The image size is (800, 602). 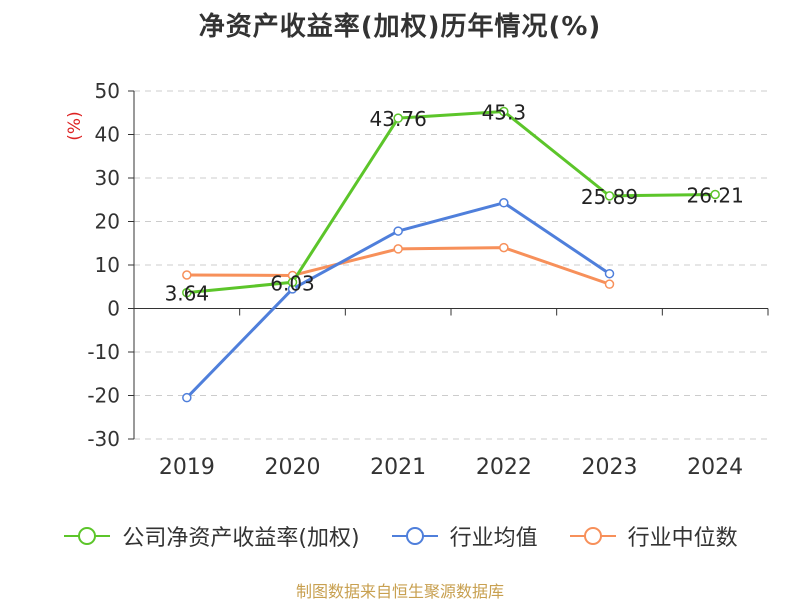 I want to click on data-label: 6.03, so click(x=292, y=283).